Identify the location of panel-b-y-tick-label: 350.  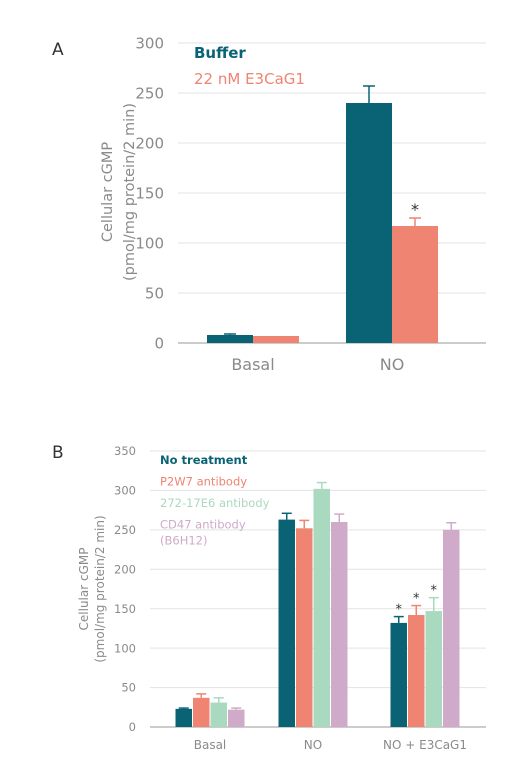
(125, 451).